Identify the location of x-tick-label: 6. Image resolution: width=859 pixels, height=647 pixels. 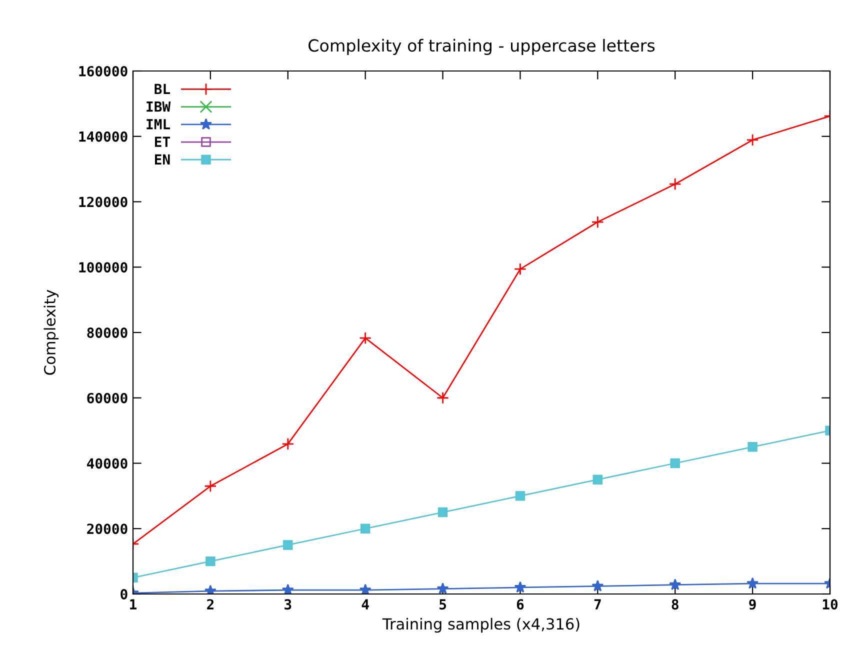
(520, 604).